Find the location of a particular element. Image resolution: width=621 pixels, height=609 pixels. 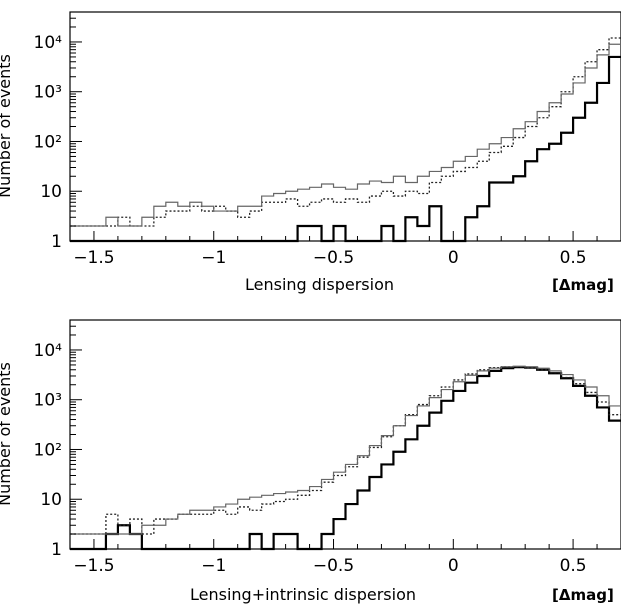

top-x-axis-label: Lensing dispersion is located at coordinates (319, 284).